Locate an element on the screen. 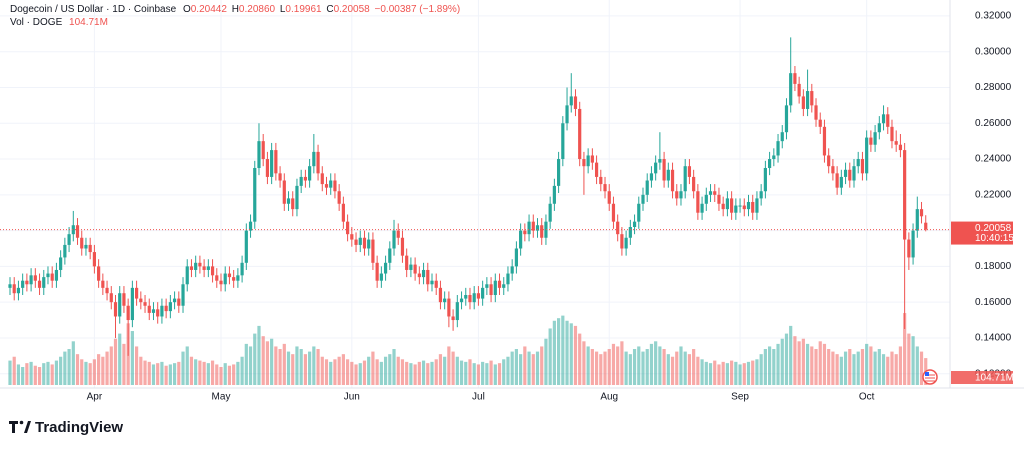 This screenshot has height=449, width=1024. symbol: Dogecoin / US Dollar · 1D · Coinbase is located at coordinates (93, 9).